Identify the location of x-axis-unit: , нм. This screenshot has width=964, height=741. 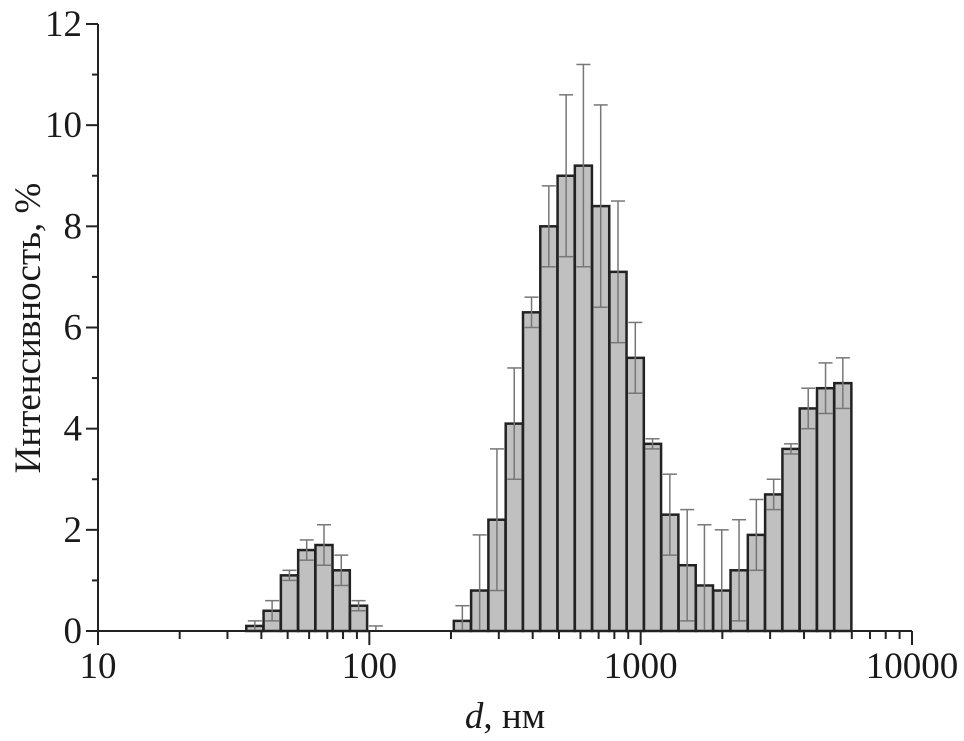
(514, 716).